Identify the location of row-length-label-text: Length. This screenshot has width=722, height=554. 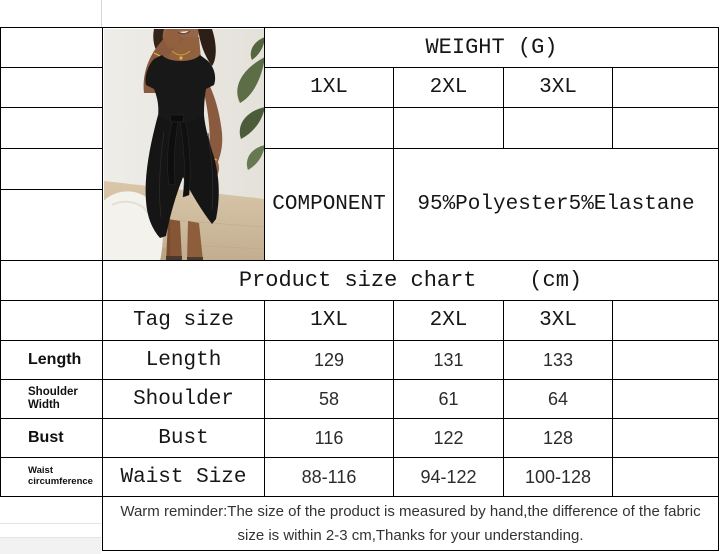
(183, 360).